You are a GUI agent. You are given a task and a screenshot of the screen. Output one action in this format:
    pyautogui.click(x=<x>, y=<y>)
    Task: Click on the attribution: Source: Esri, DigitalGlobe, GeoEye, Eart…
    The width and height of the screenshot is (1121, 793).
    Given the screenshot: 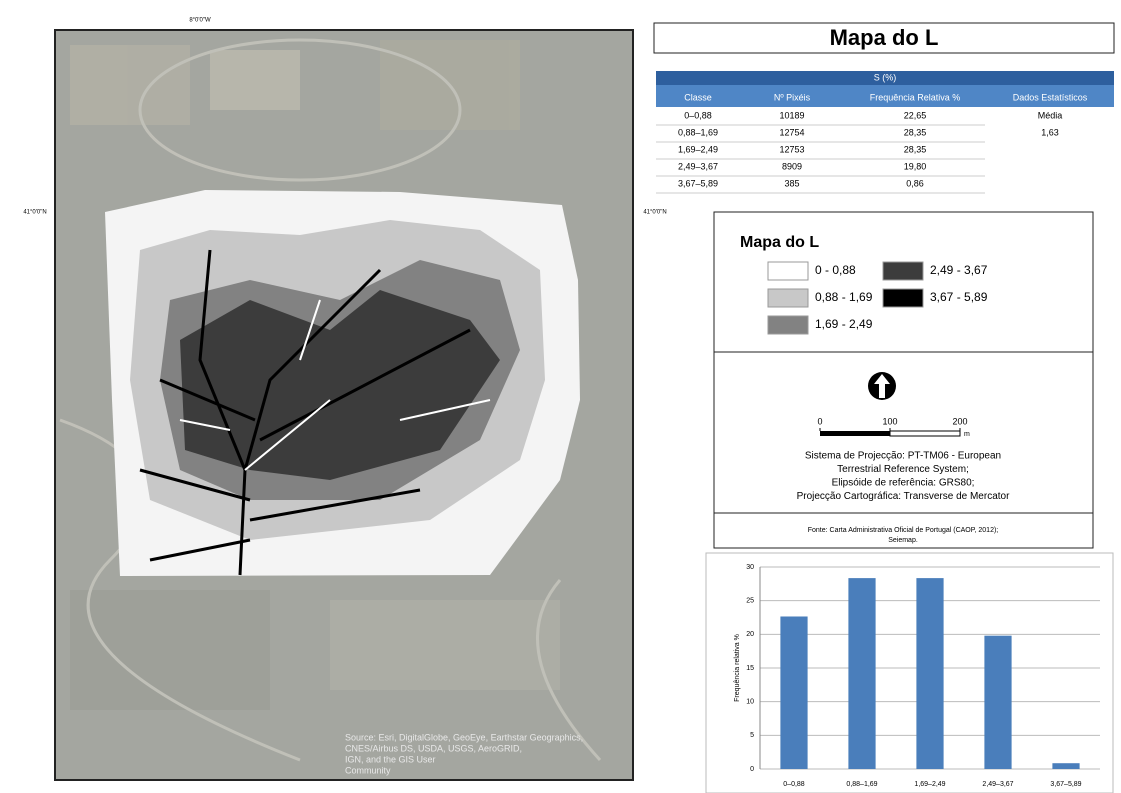 What is the action you would take?
    pyautogui.click(x=464, y=753)
    